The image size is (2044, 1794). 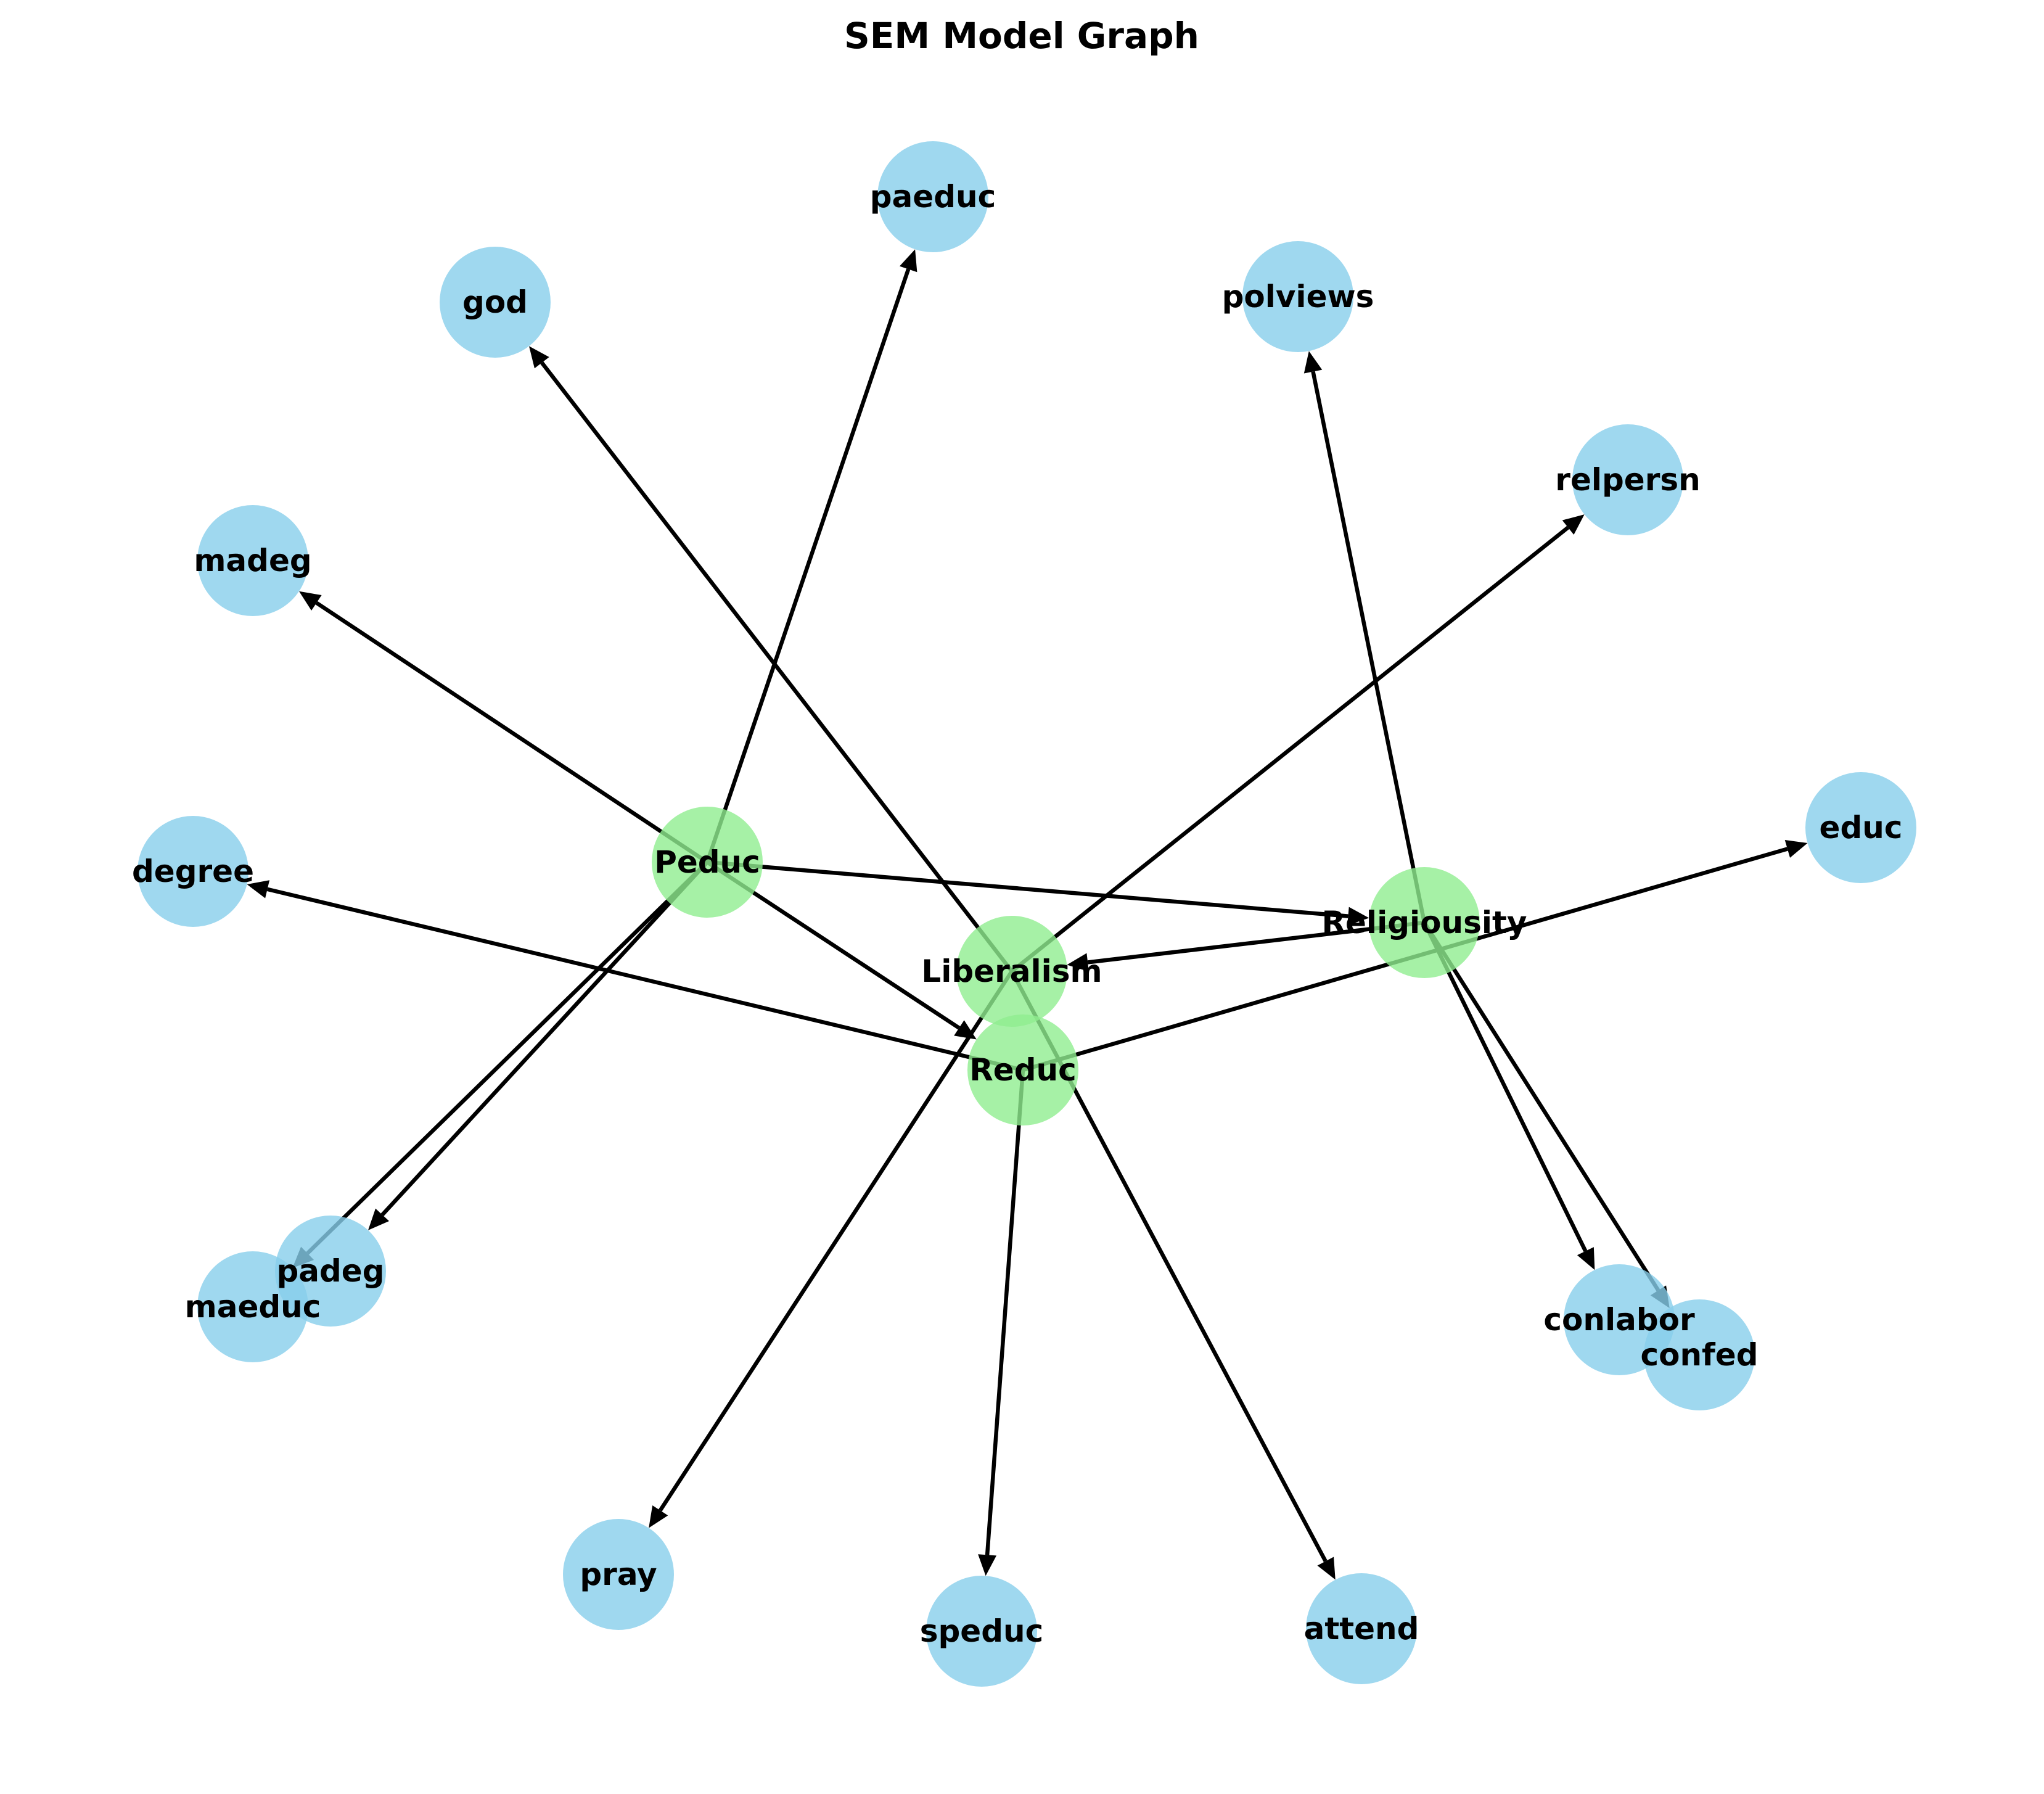 I want to click on edge-peduc-to-paeduc, so click(x=811, y=556).